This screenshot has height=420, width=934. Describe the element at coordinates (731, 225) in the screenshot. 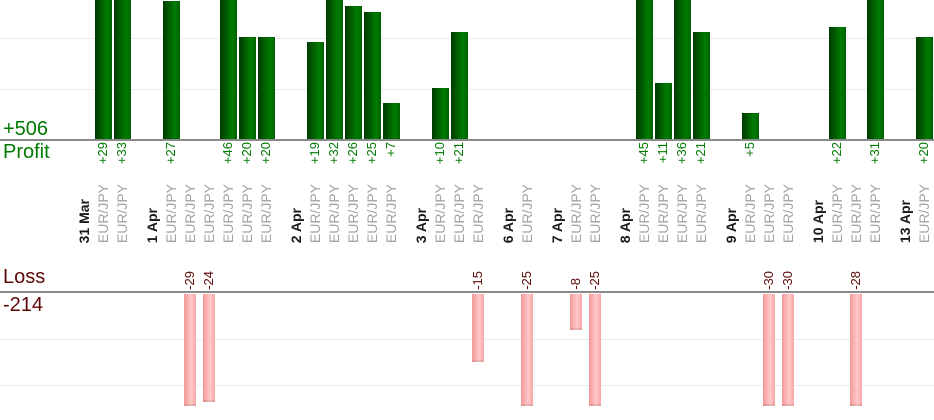

I see `date-label: 9 Apr` at that location.